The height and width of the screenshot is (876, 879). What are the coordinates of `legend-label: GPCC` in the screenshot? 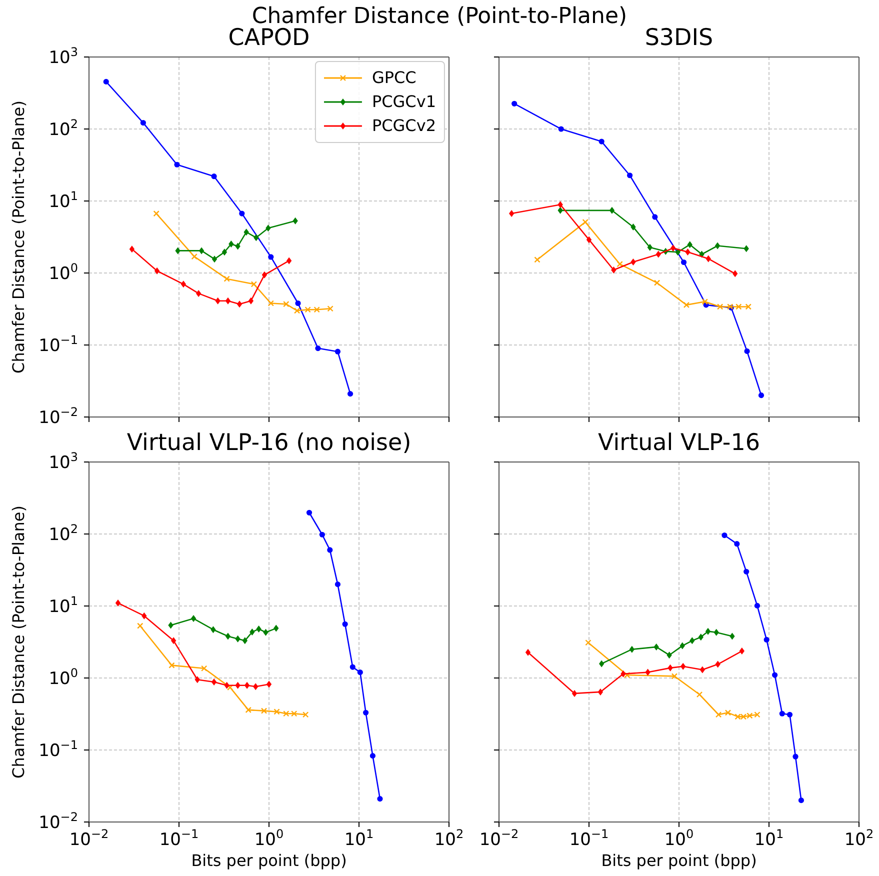 It's located at (394, 78).